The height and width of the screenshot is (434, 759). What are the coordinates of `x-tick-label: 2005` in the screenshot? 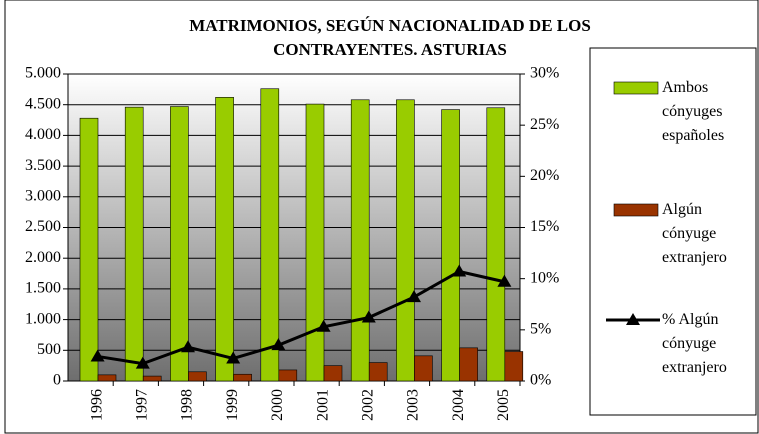 It's located at (503, 405).